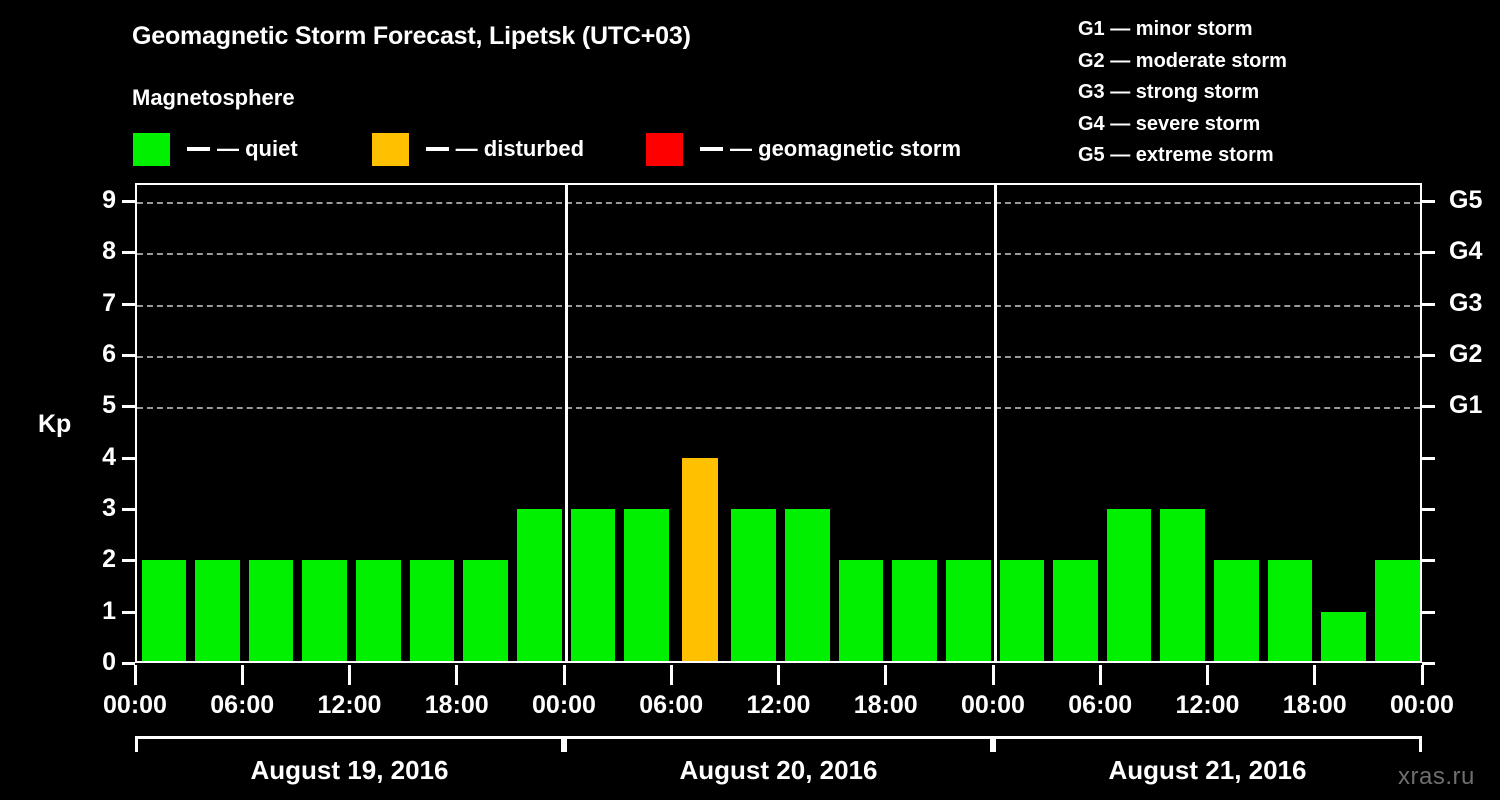 This screenshot has width=1500, height=800. I want to click on x-tick-label-8: 00:00, so click(993, 705).